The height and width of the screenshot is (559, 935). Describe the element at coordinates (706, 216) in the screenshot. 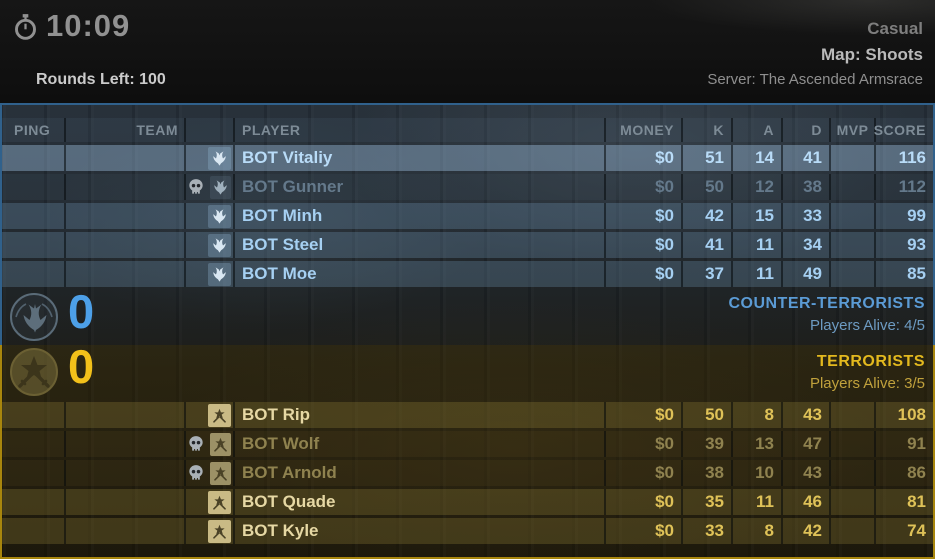

I see `kills-cell: 42` at that location.